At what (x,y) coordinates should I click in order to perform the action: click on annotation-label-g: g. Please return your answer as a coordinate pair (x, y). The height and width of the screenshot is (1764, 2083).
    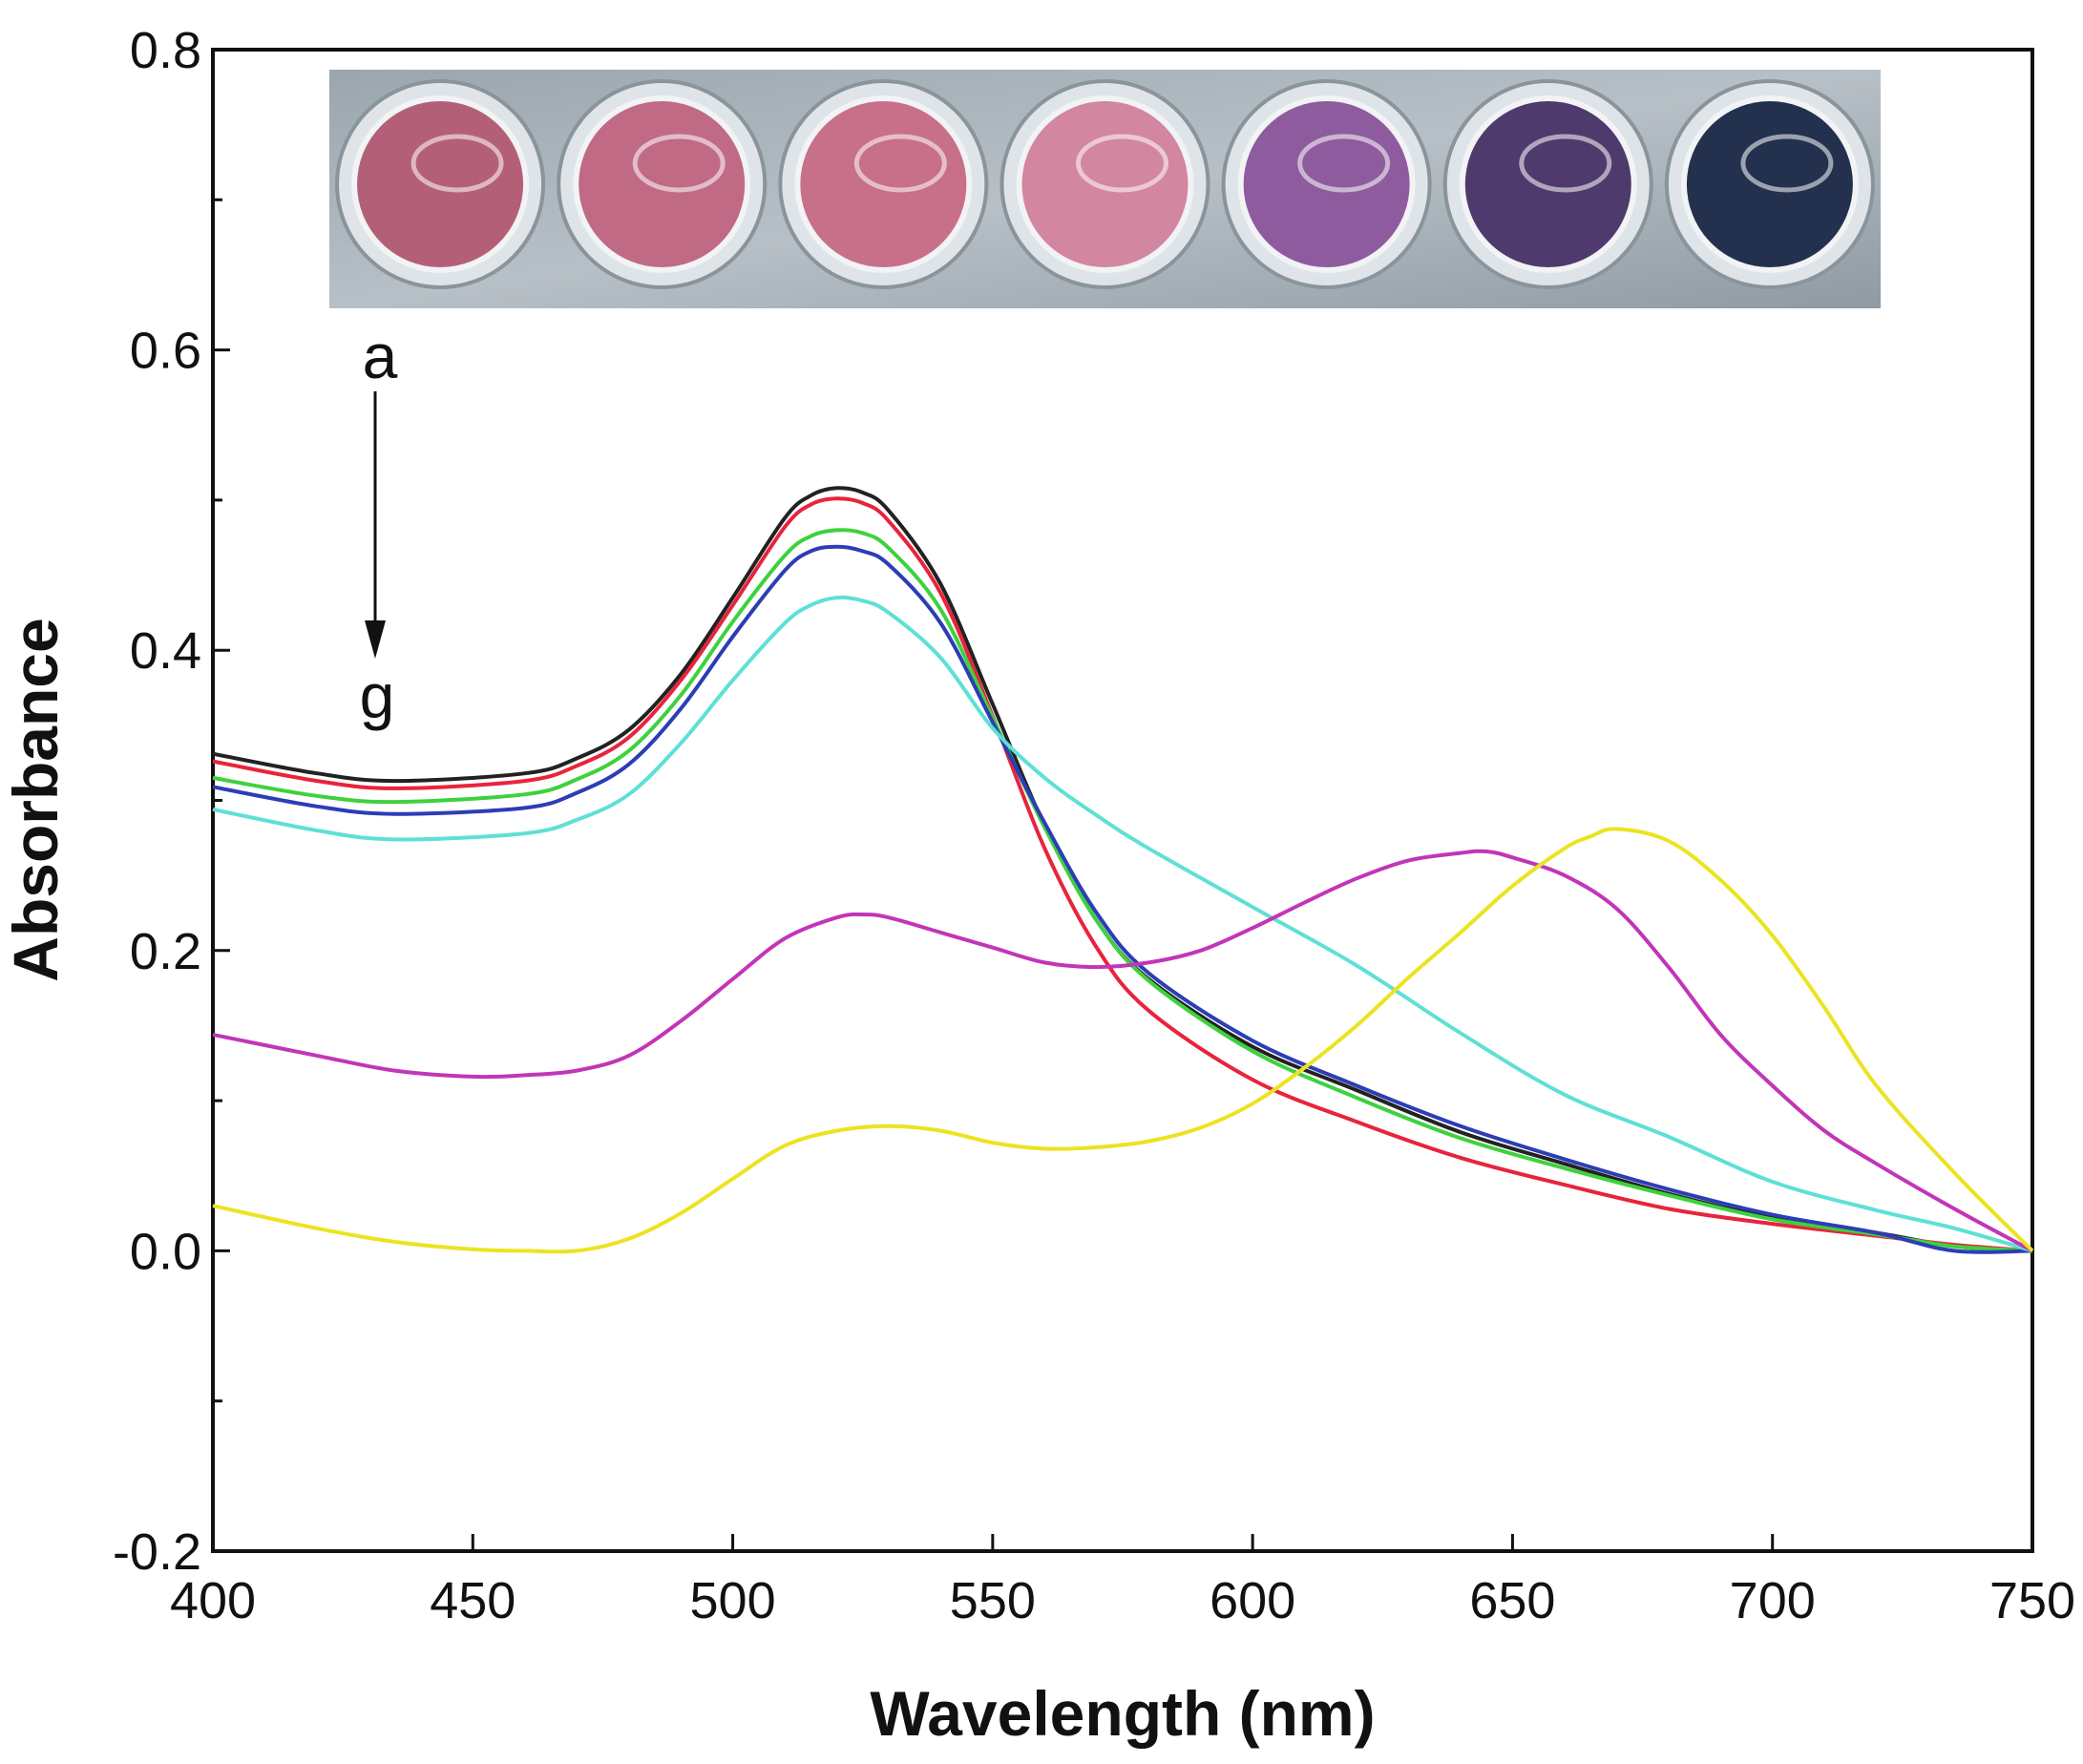
    Looking at the image, I should click on (378, 696).